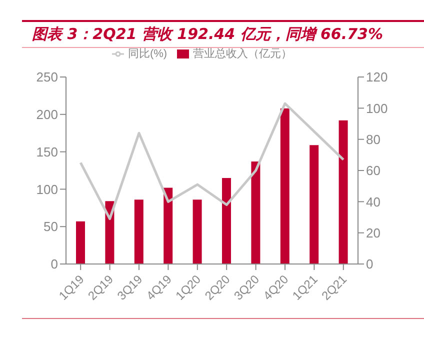 The image size is (424, 339). I want to click on chart-title: 图表 3：2Q21 营收 192.44 亿元，同增 66.73%, so click(207, 34).